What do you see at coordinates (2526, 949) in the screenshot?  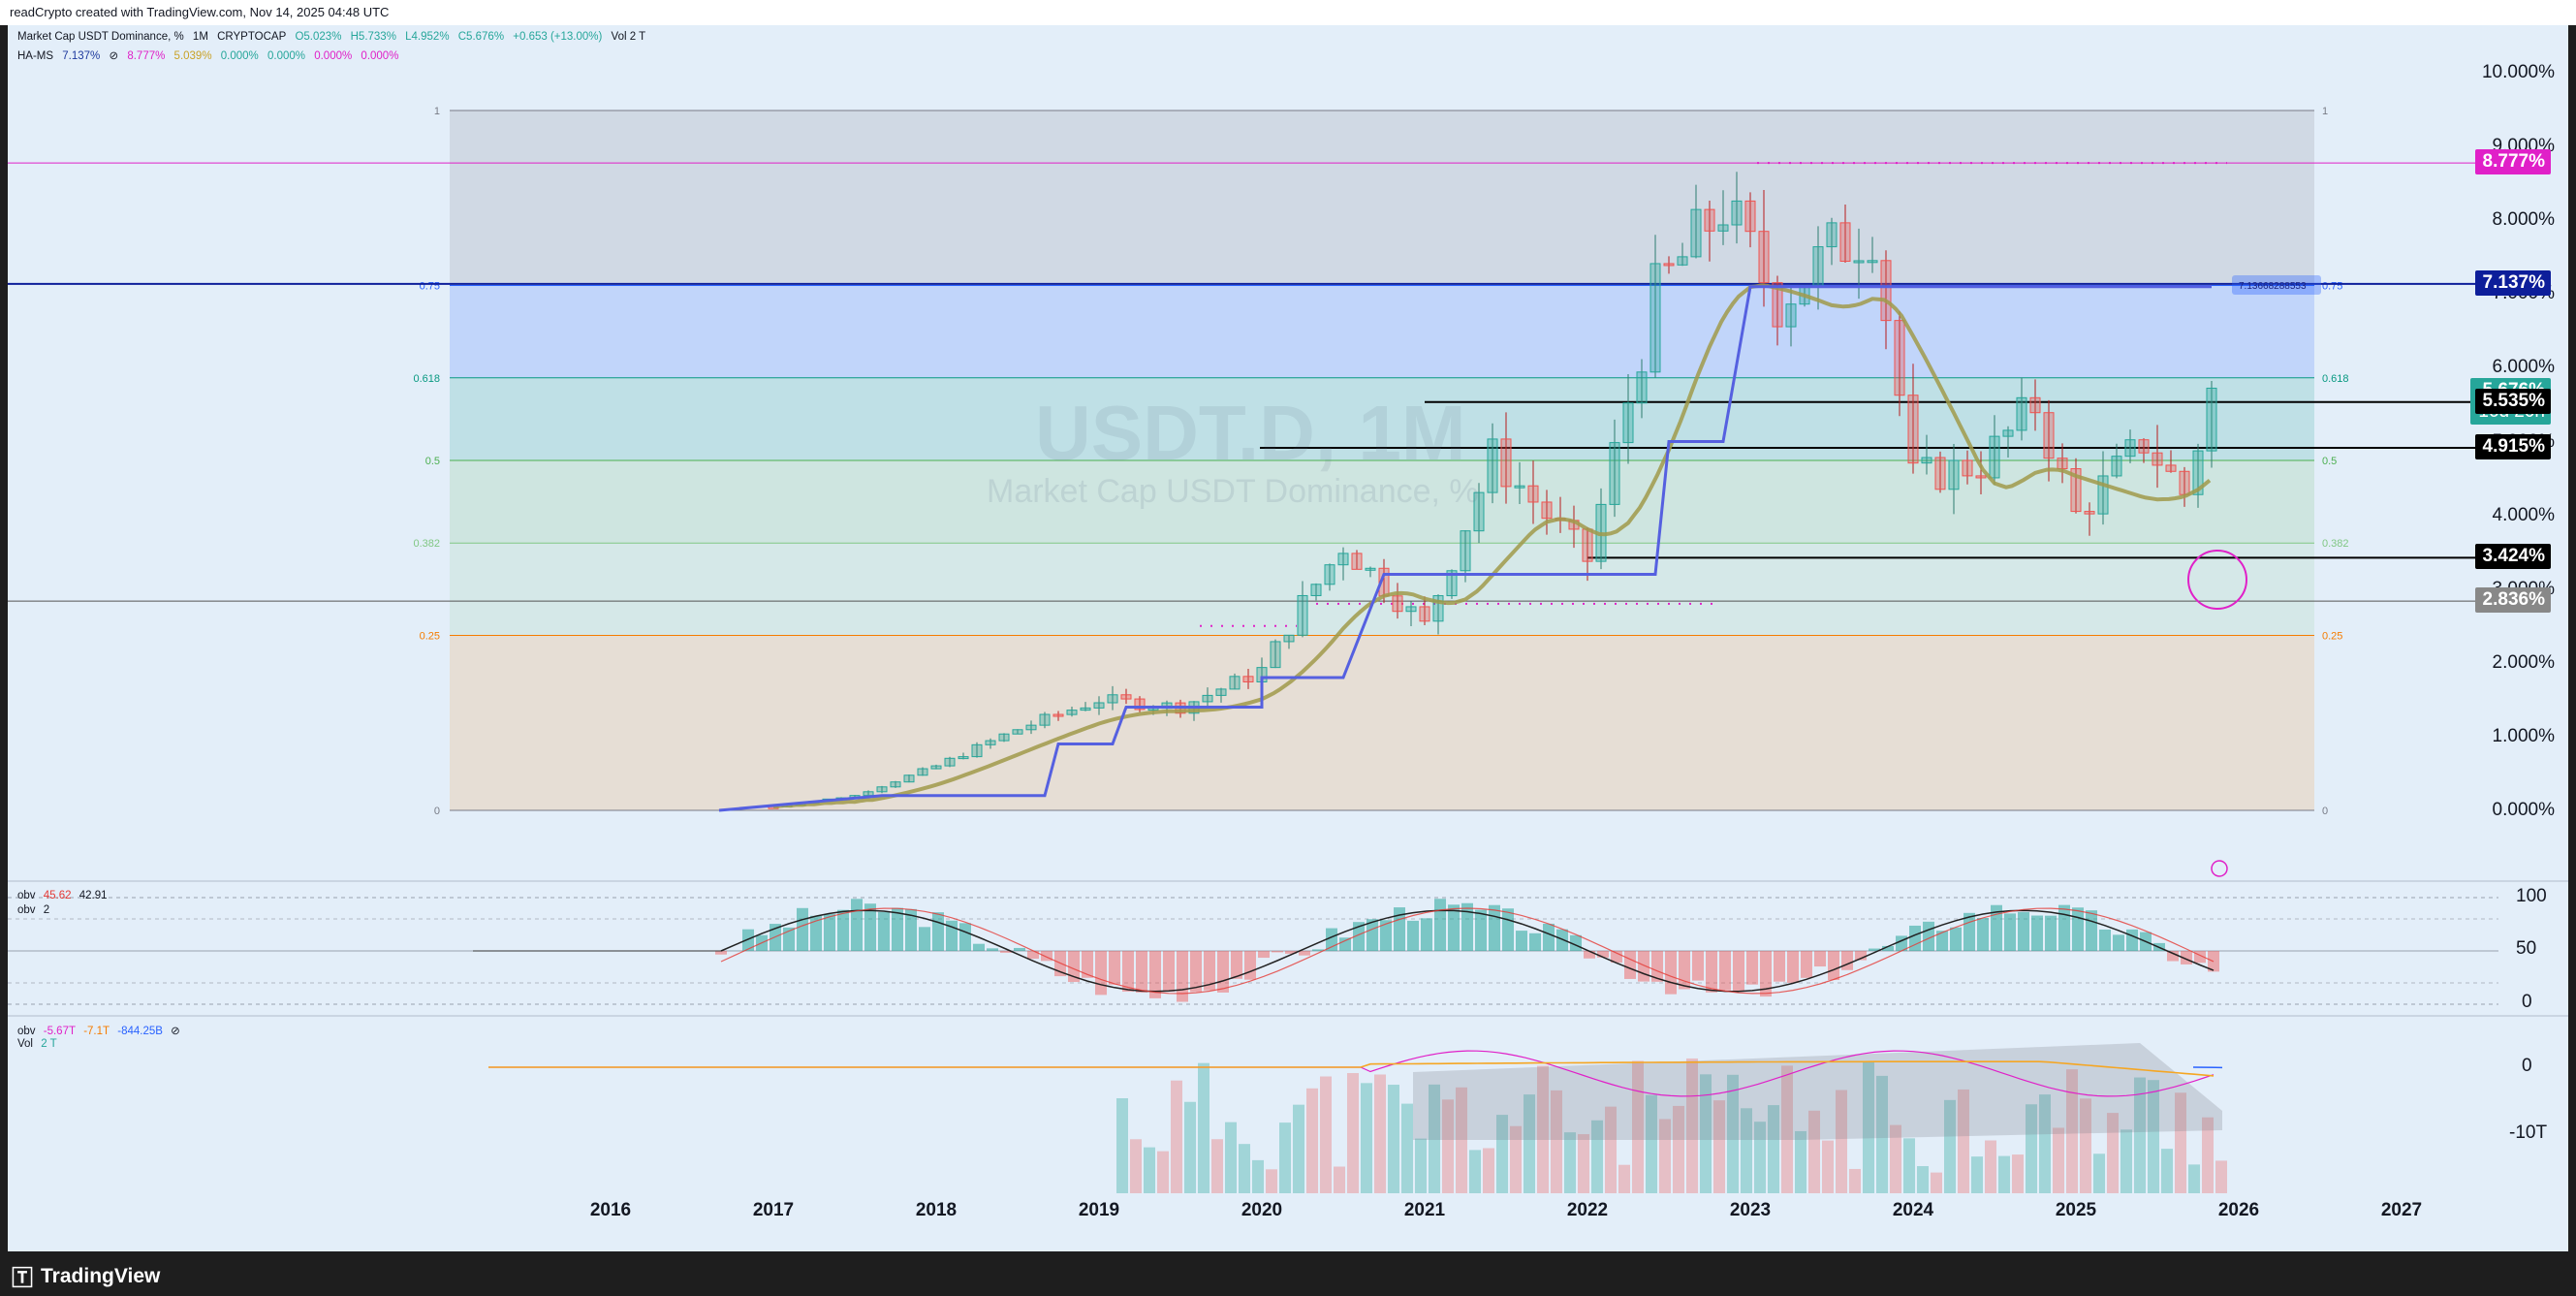 I see `osc1-scale-50: 50` at bounding box center [2526, 949].